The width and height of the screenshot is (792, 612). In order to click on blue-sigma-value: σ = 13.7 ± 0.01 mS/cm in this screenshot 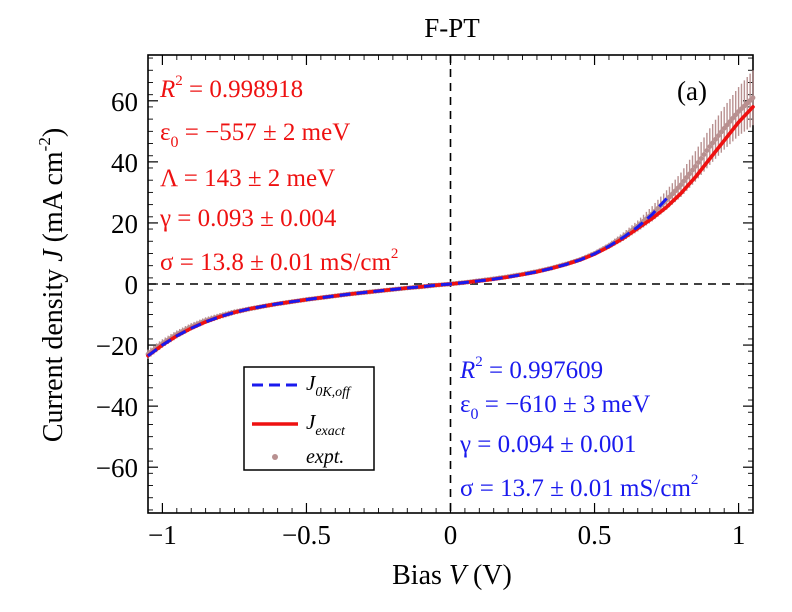, I will do `click(575, 488)`.